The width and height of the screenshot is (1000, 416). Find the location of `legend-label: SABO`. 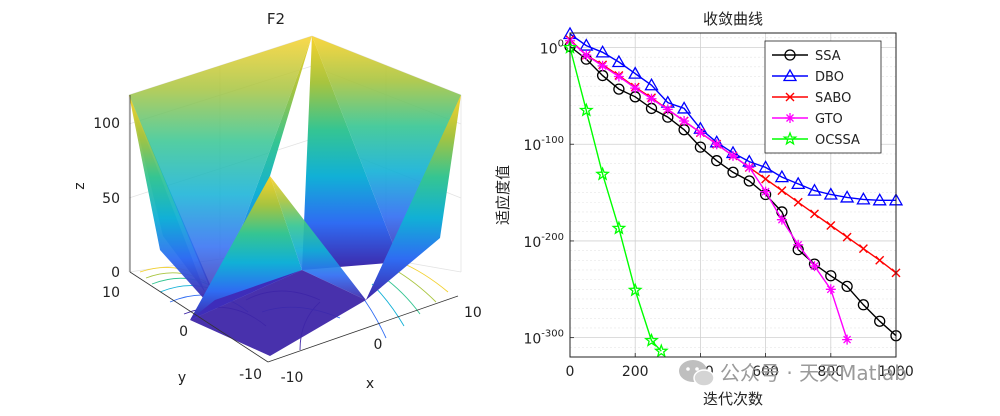

legend-label: SABO is located at coordinates (833, 98).